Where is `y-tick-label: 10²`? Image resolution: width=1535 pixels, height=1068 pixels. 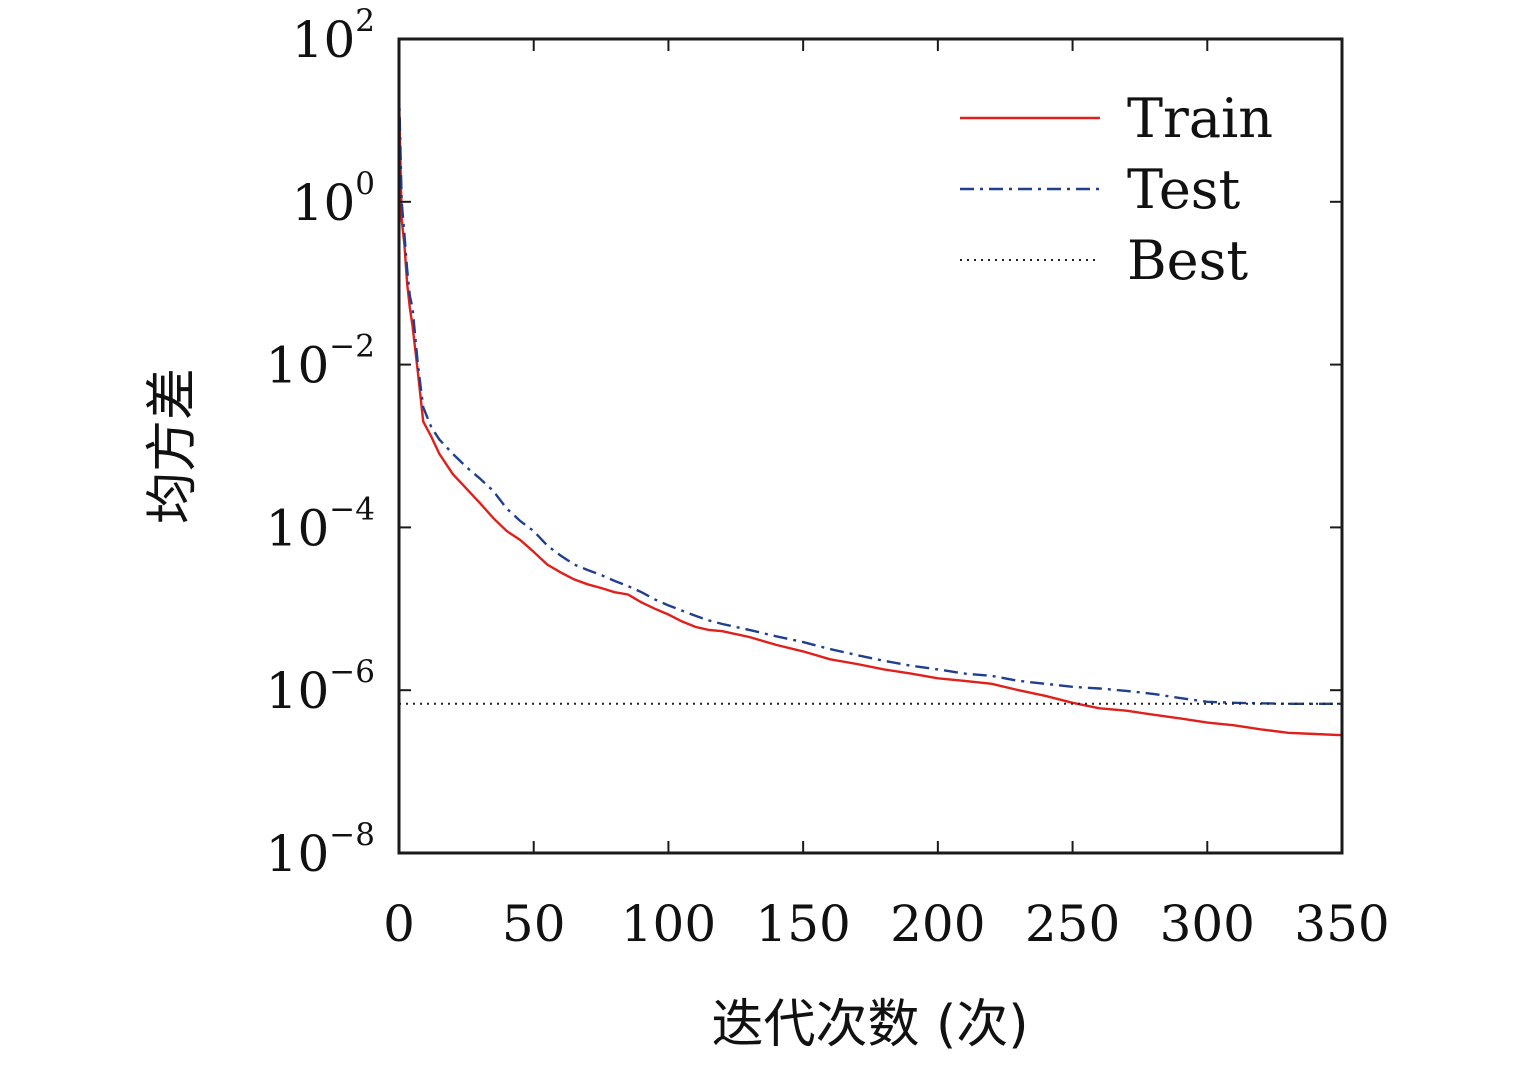
y-tick-label: 10² is located at coordinates (333, 36).